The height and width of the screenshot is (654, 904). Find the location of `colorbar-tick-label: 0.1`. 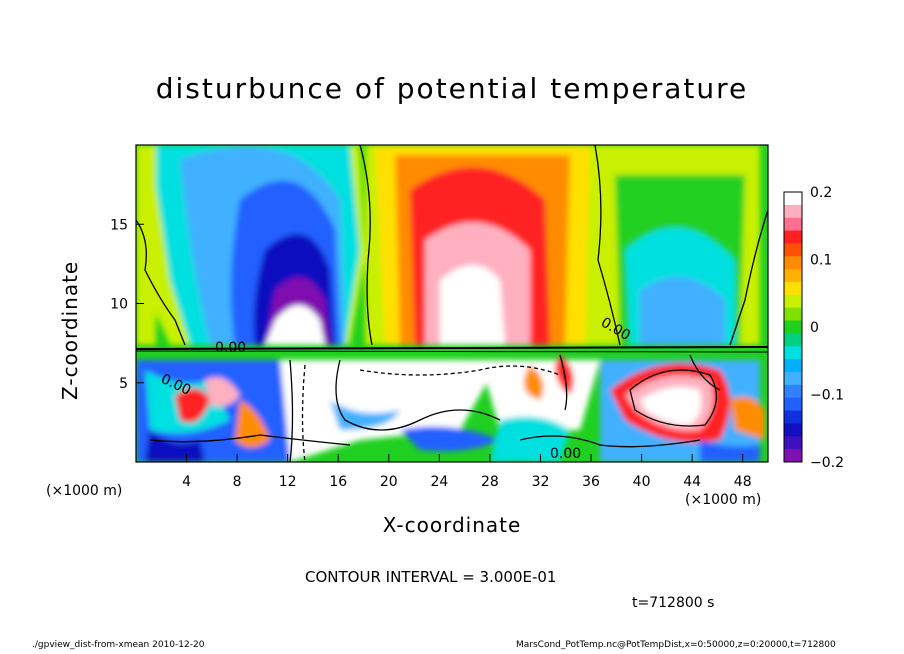

colorbar-tick-label: 0.1 is located at coordinates (821, 261).